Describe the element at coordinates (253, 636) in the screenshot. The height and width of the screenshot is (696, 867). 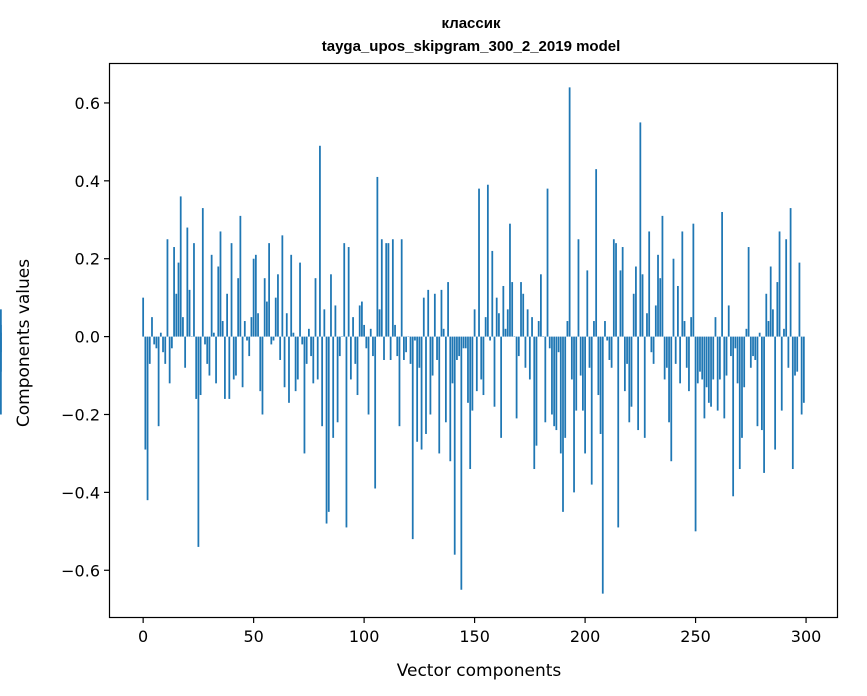
I see `x-tick-label-50: 50` at that location.